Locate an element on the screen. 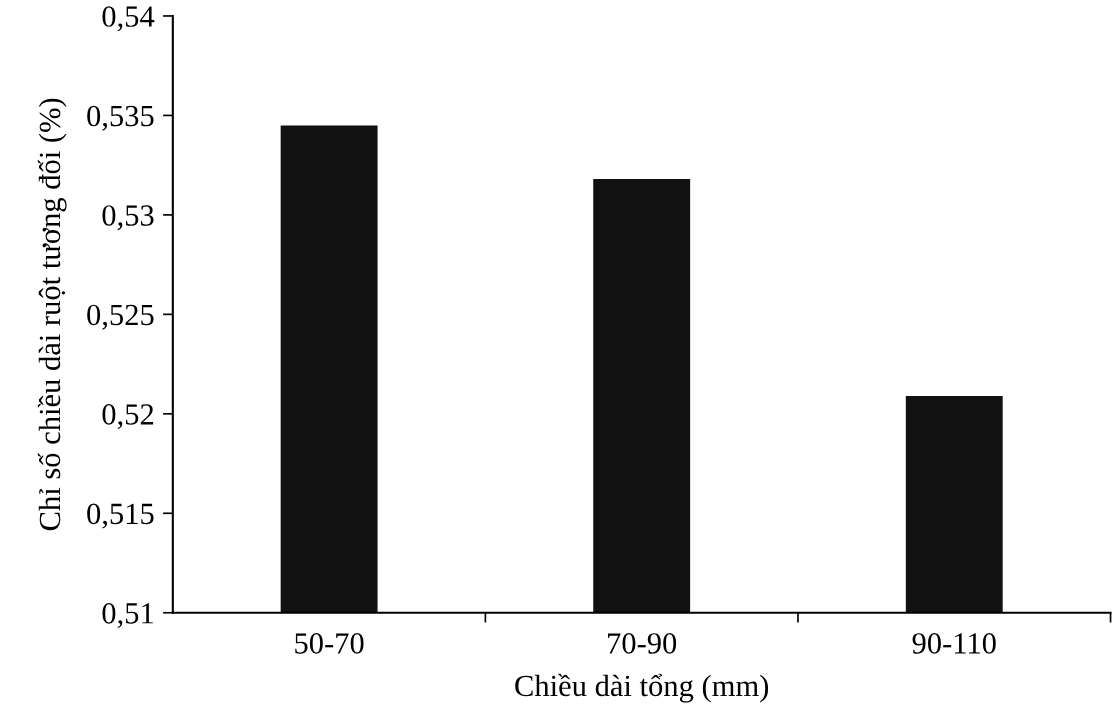 The height and width of the screenshot is (726, 1115). y-tick-label: 0,535 is located at coordinates (120, 118).